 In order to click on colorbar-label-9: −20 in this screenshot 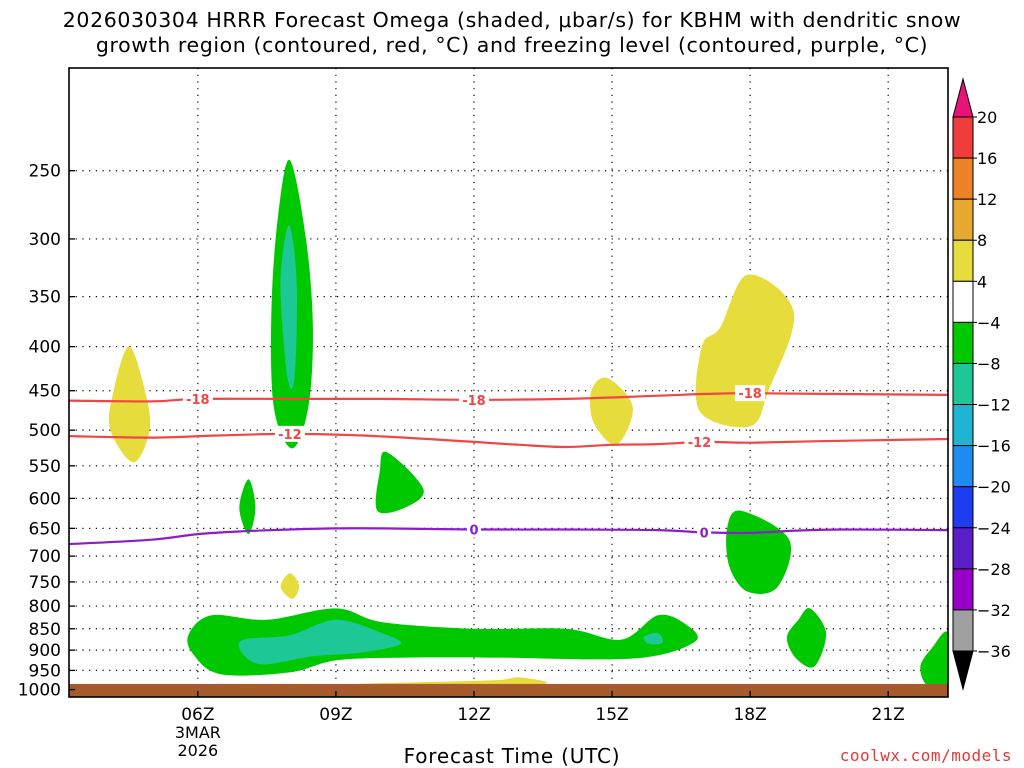, I will do `click(994, 487)`.